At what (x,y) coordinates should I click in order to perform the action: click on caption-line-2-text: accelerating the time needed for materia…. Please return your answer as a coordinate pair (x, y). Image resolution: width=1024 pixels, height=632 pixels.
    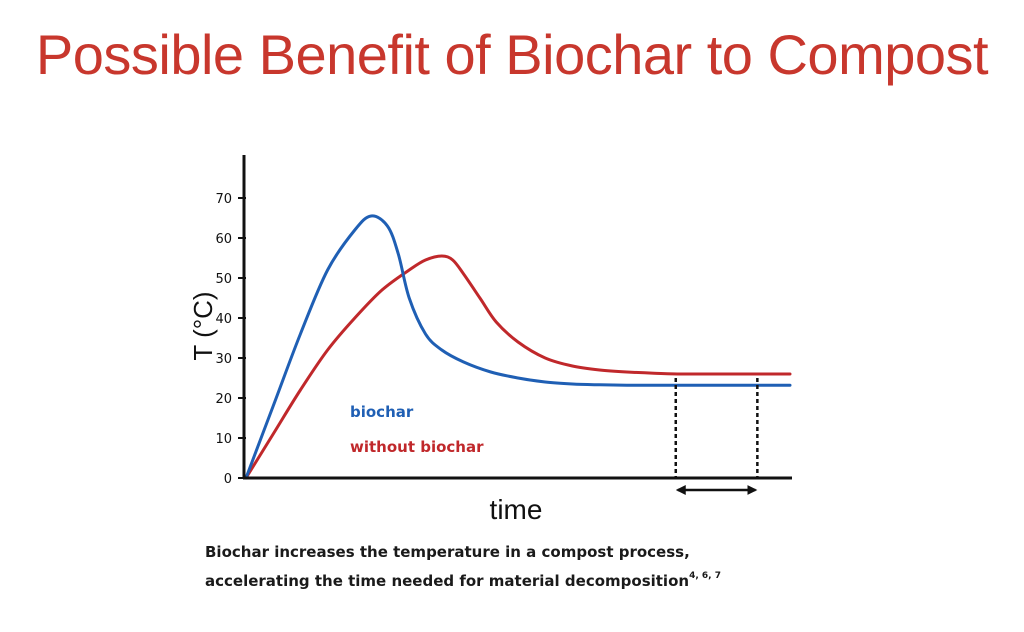
    Looking at the image, I should click on (447, 581).